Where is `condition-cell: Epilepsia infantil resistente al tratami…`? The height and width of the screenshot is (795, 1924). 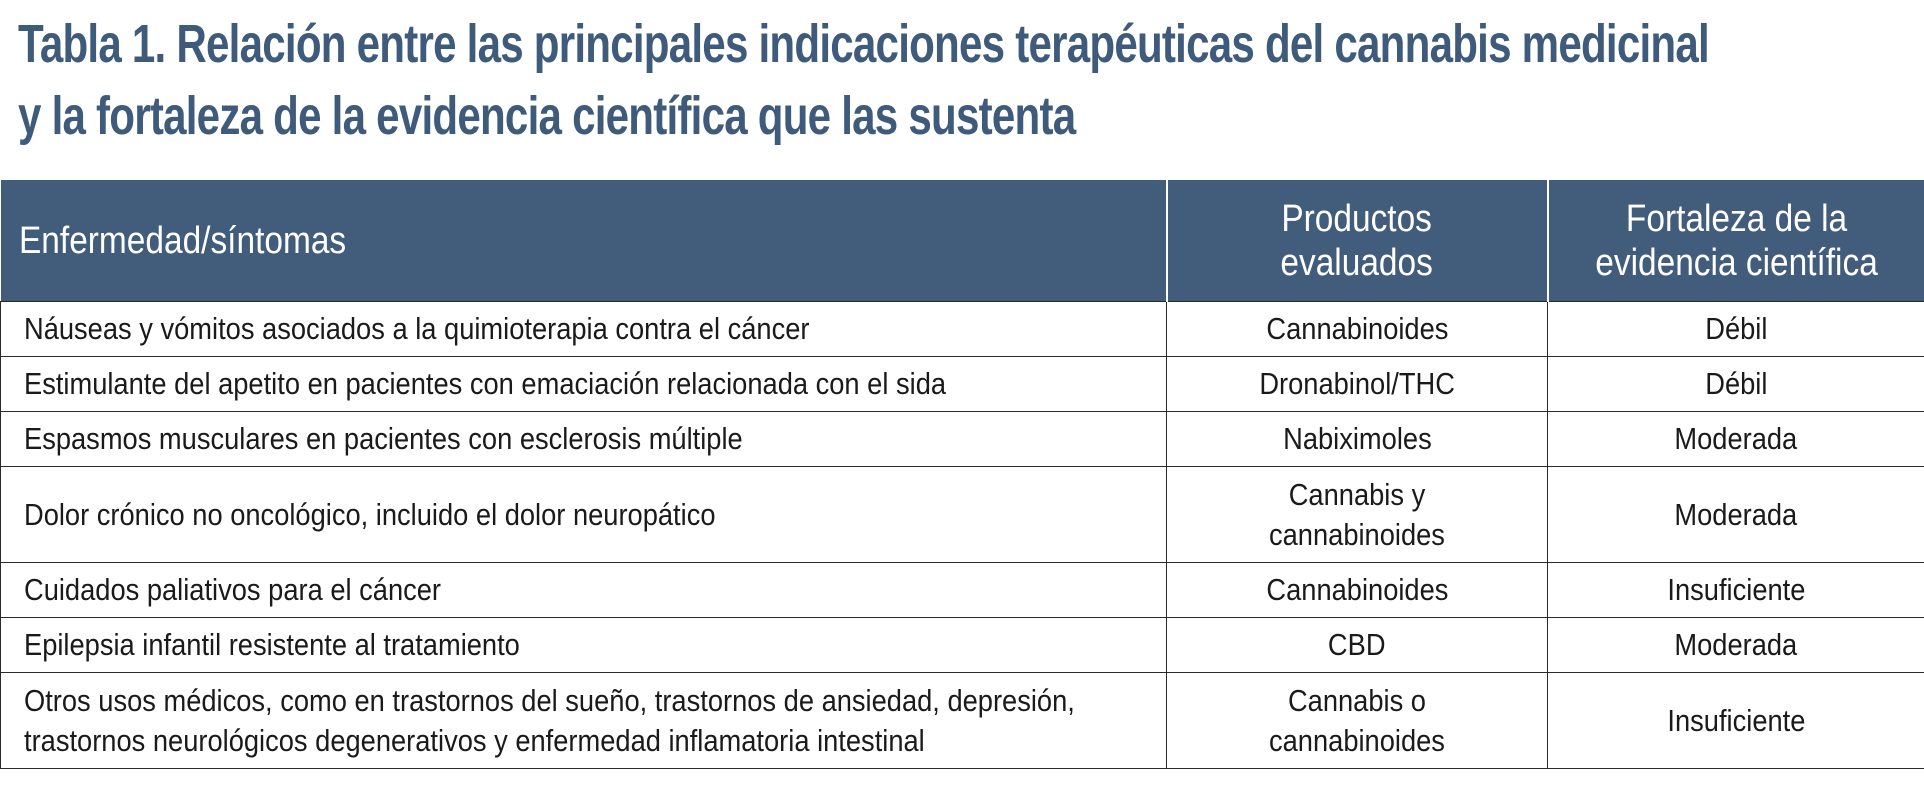 condition-cell: Epilepsia infantil resistente al tratami… is located at coordinates (583, 645).